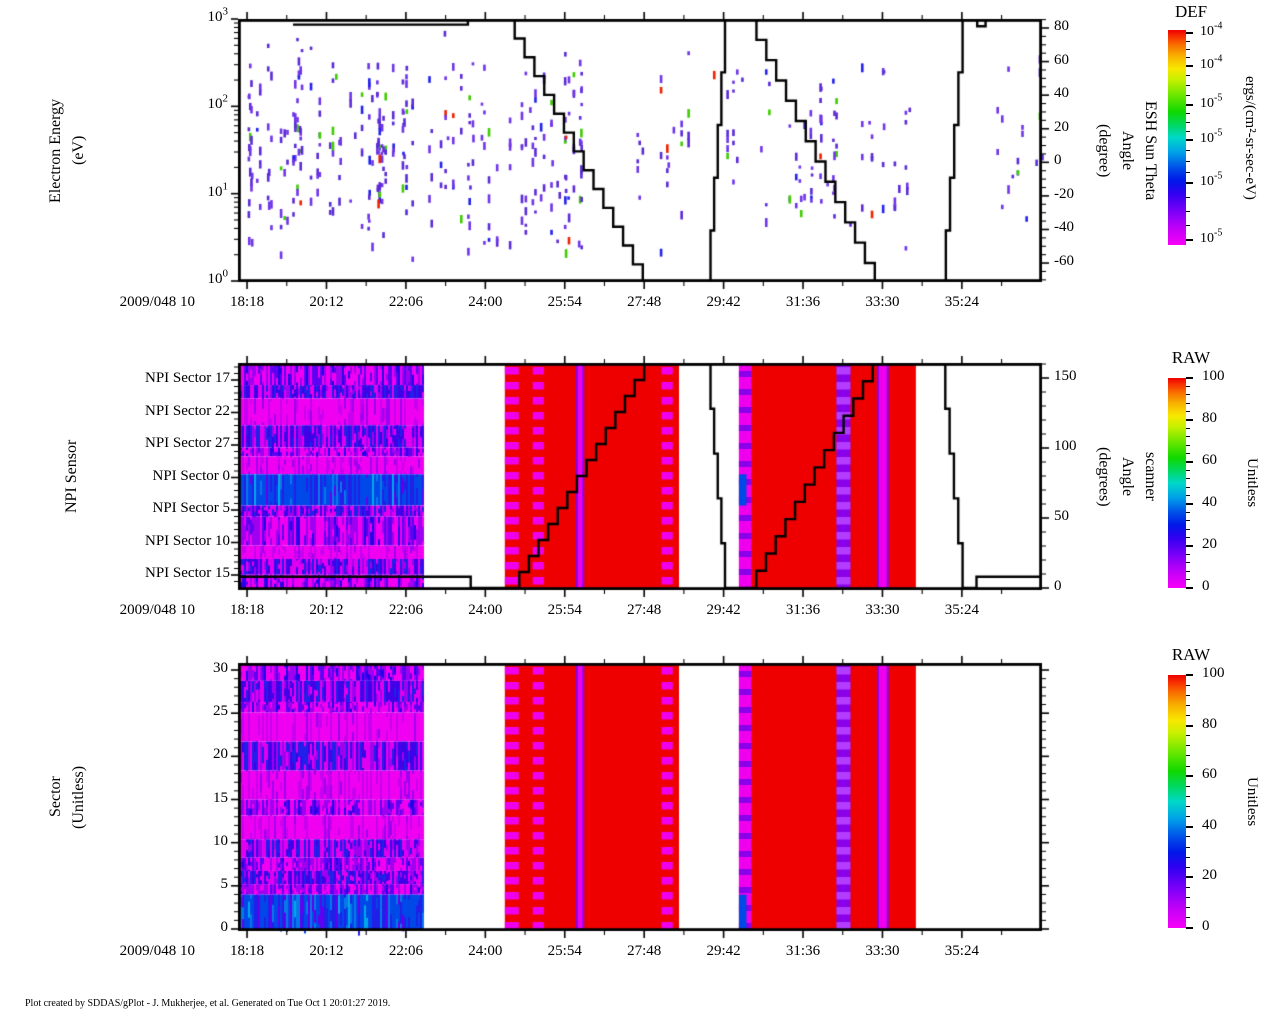  I want to click on panel2-right-axis-label: scanner Angle (degrees), so click(1125, 476).